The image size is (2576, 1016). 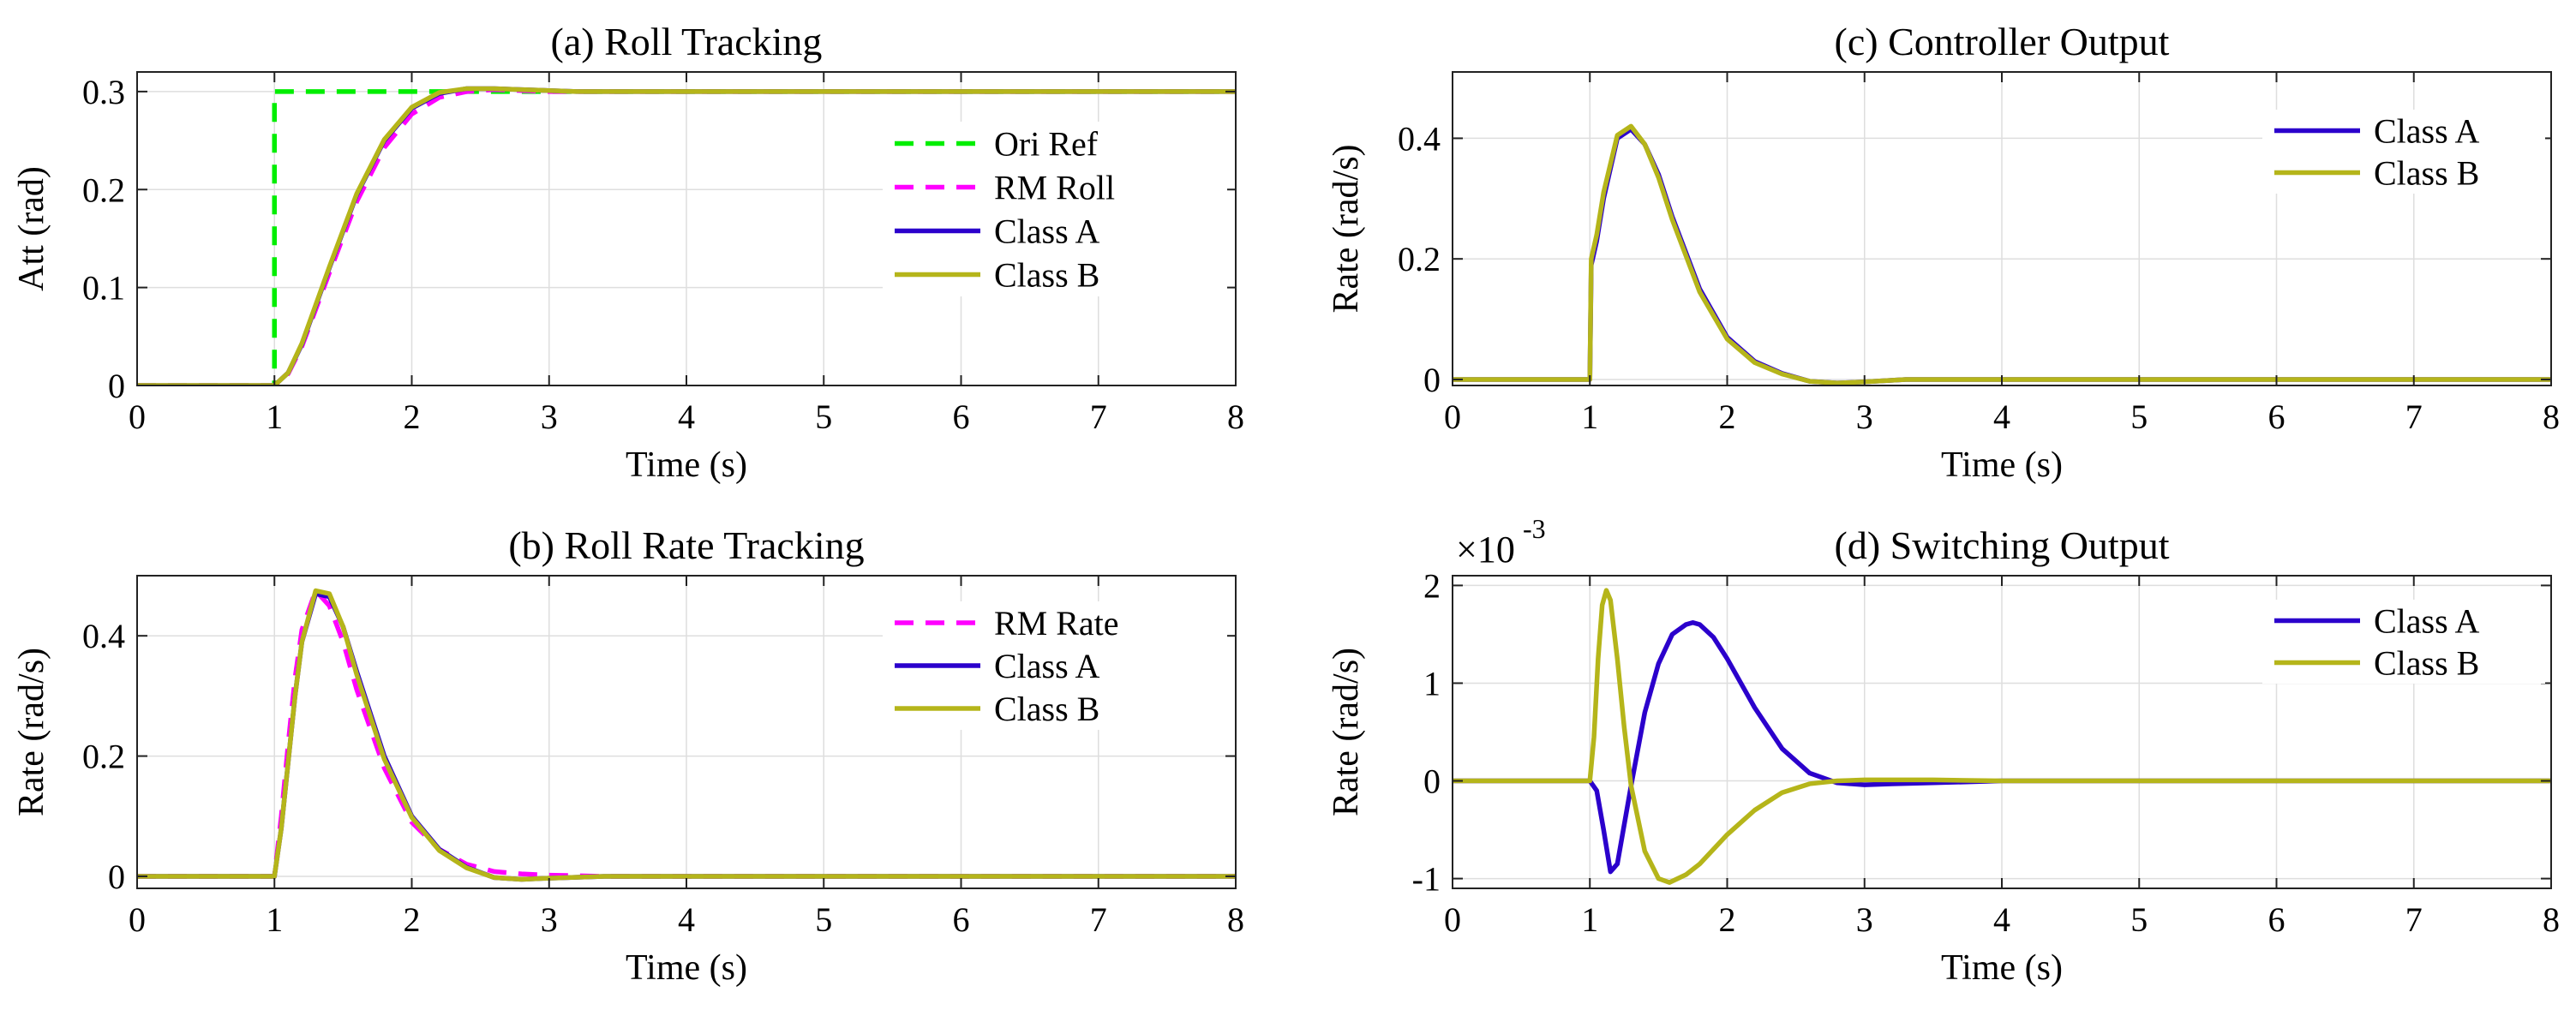 What do you see at coordinates (686, 545) in the screenshot?
I see `chart-title: (b) Roll Rate Tracking` at bounding box center [686, 545].